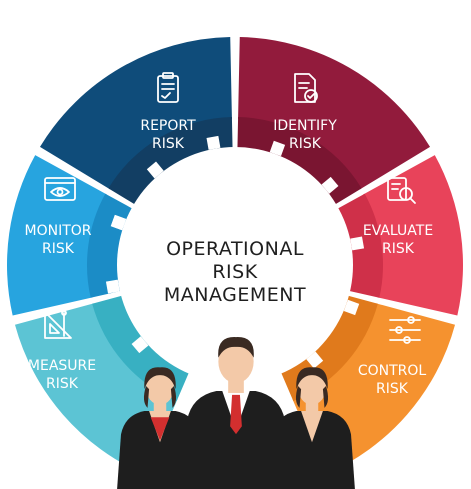 Image resolution: width=471 pixels, height=489 pixels. What do you see at coordinates (305, 126) in the screenshot?
I see `segment-identify-label-line-1: IDENTIFY` at bounding box center [305, 126].